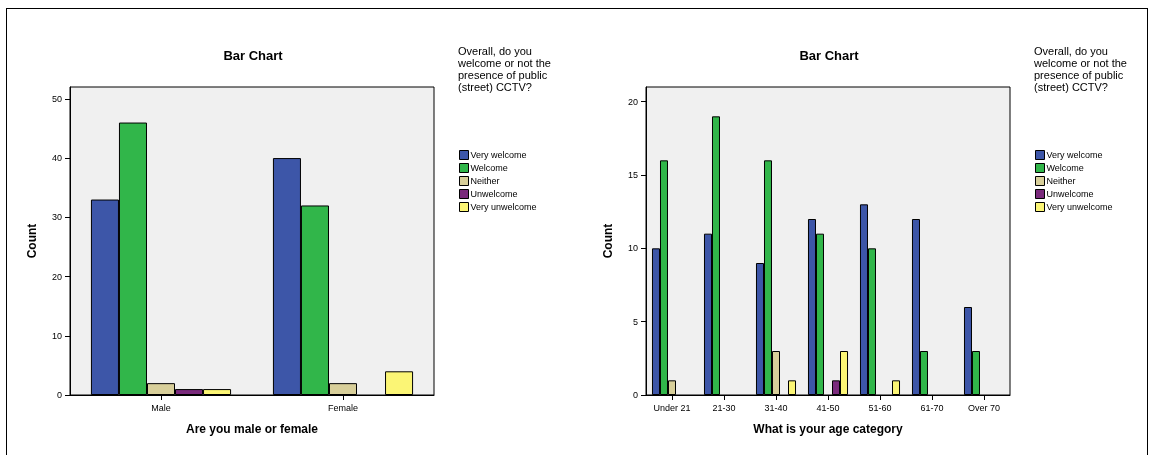 This screenshot has height=455, width=1153. What do you see at coordinates (880, 407) in the screenshot?
I see `x-tick-label: 51-60` at bounding box center [880, 407].